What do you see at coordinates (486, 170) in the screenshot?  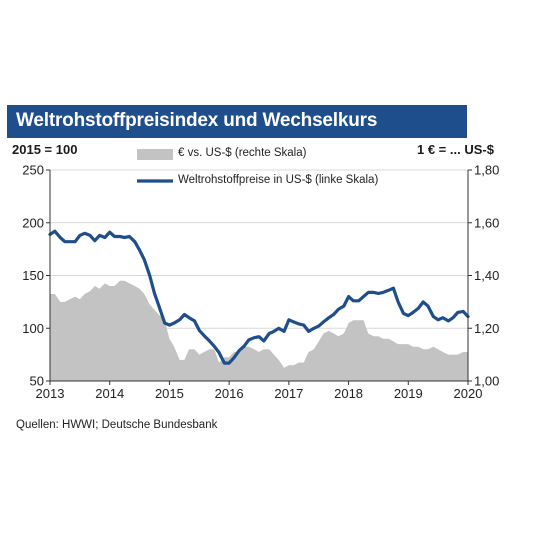 I see `right-axis-tick-label: 1,80` at bounding box center [486, 170].